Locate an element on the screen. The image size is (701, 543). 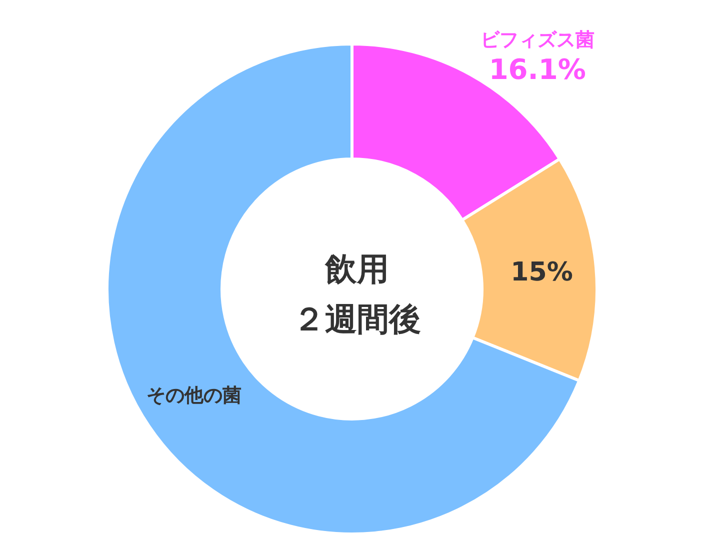
slice-label: ビフィズス菌 is located at coordinates (537, 40).